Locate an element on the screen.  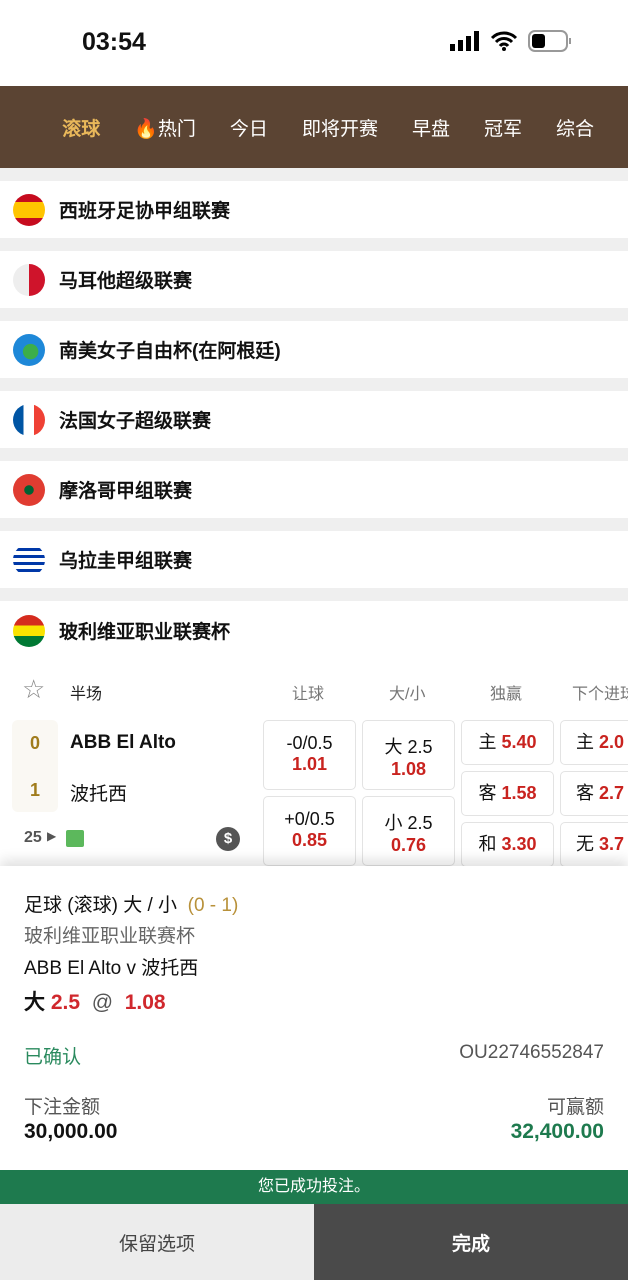
tab-combo: 综合 is located at coordinates (574, 129).